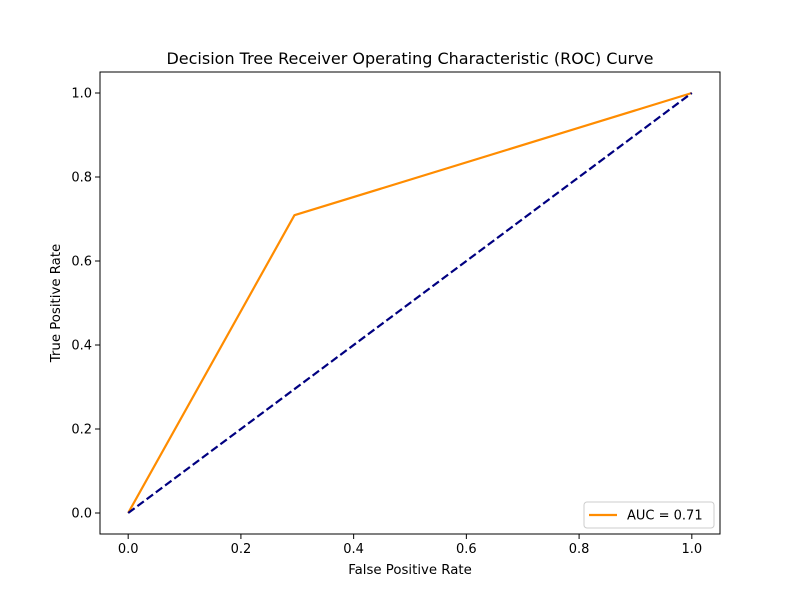 The width and height of the screenshot is (800, 604). I want to click on y-tick-label: 0.0, so click(81, 514).